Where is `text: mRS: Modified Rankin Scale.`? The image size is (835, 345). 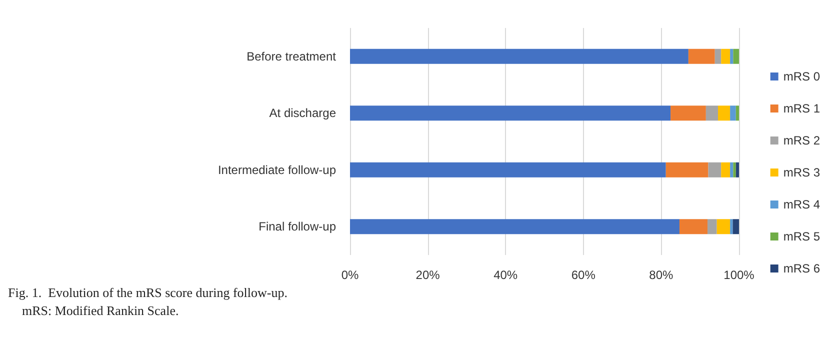 text: mRS: Modified Rankin Scale. is located at coordinates (100, 310).